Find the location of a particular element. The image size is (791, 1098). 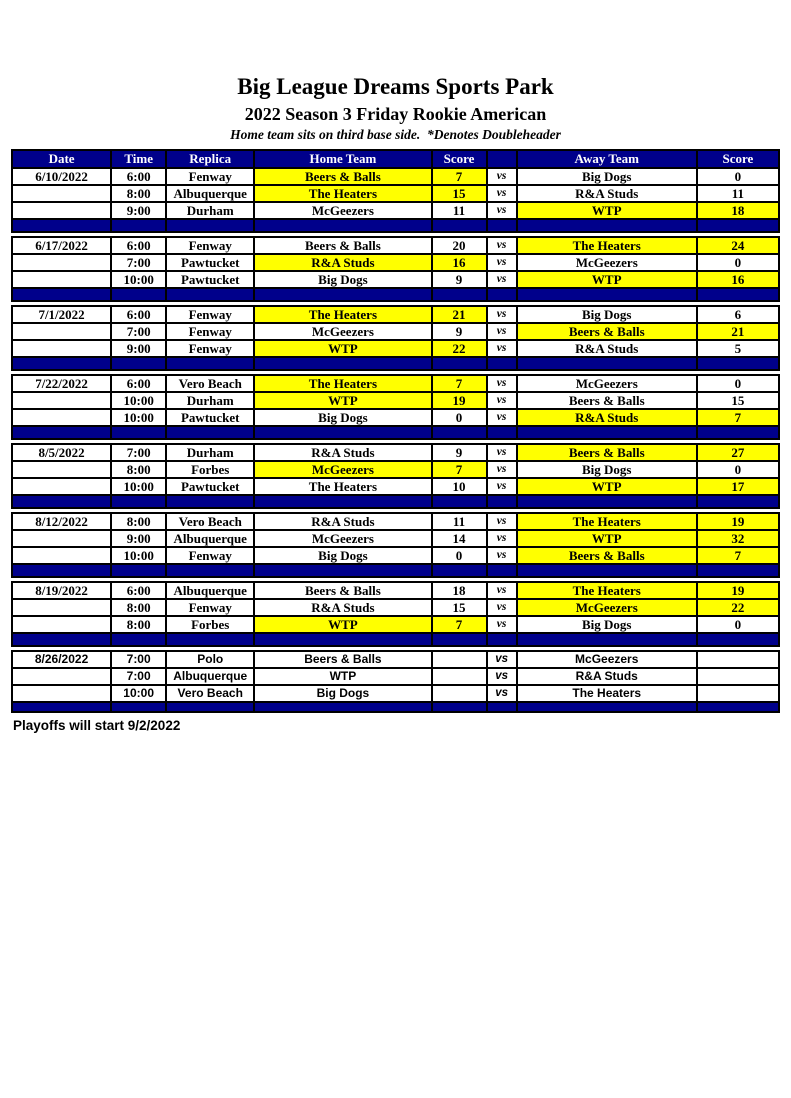

column-header-away-team: Away Team is located at coordinates (606, 159).